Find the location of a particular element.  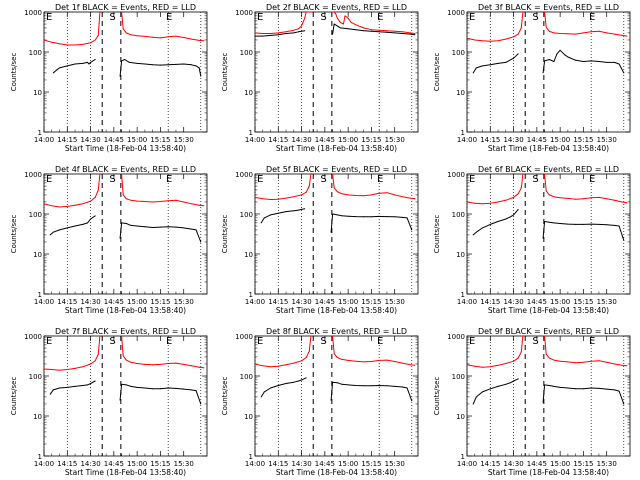

chart-title: Det 7f BLACK = Events, RED = LLD is located at coordinates (125, 331).